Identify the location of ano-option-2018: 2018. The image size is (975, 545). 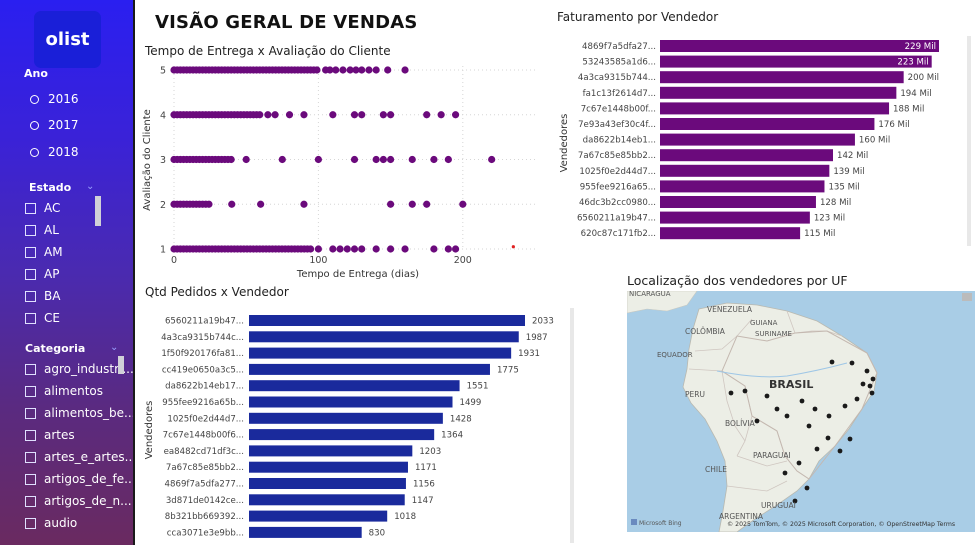
(54, 152).